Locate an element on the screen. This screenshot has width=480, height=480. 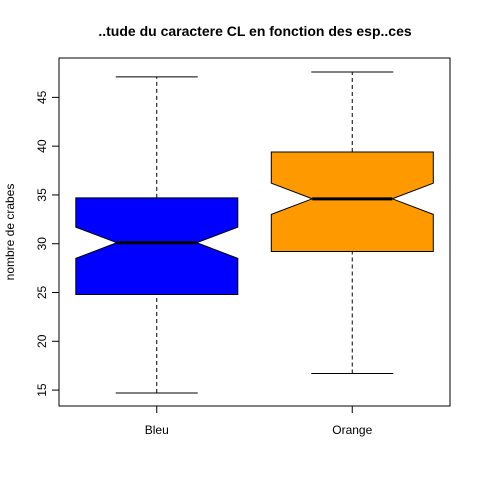
y-tick-label: 35 is located at coordinates (42, 195).